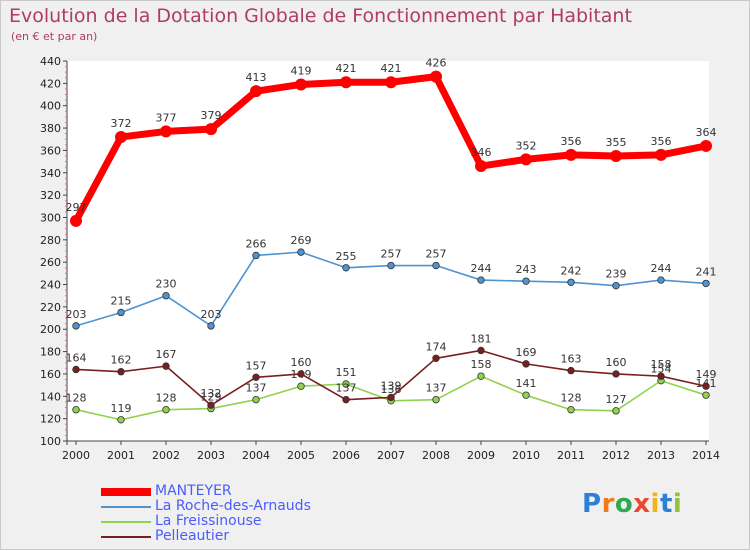 This screenshot has height=551, width=750. Describe the element at coordinates (121, 300) in the screenshot. I see `data-label-la-roche-des-arnauds: 215` at that location.